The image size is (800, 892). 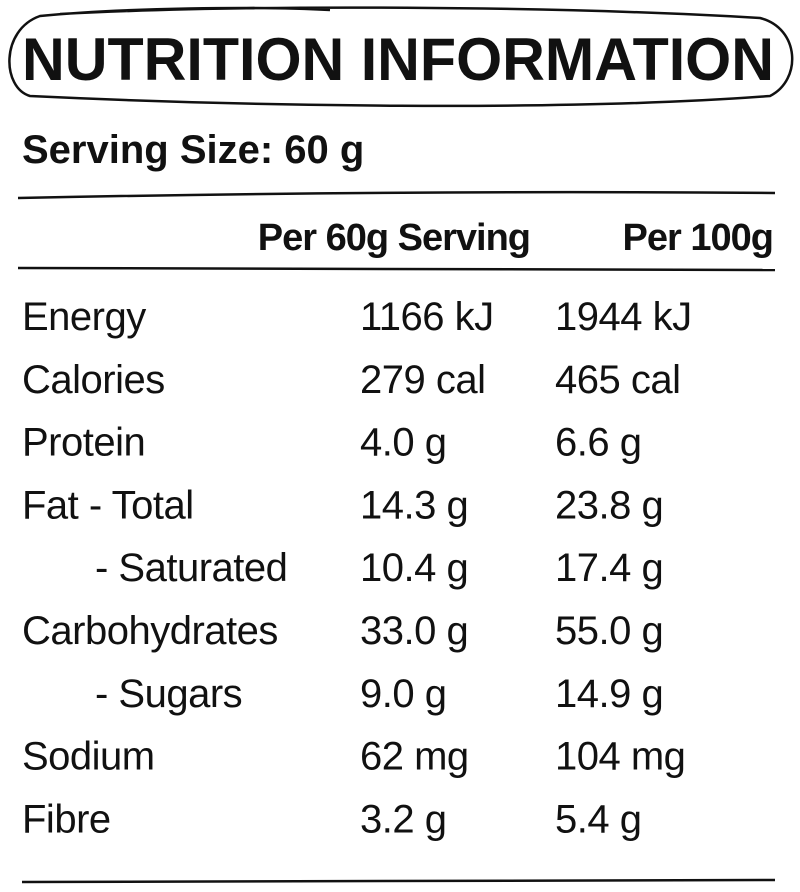 What do you see at coordinates (403, 443) in the screenshot?
I see `per-serving: 4.0 g` at bounding box center [403, 443].